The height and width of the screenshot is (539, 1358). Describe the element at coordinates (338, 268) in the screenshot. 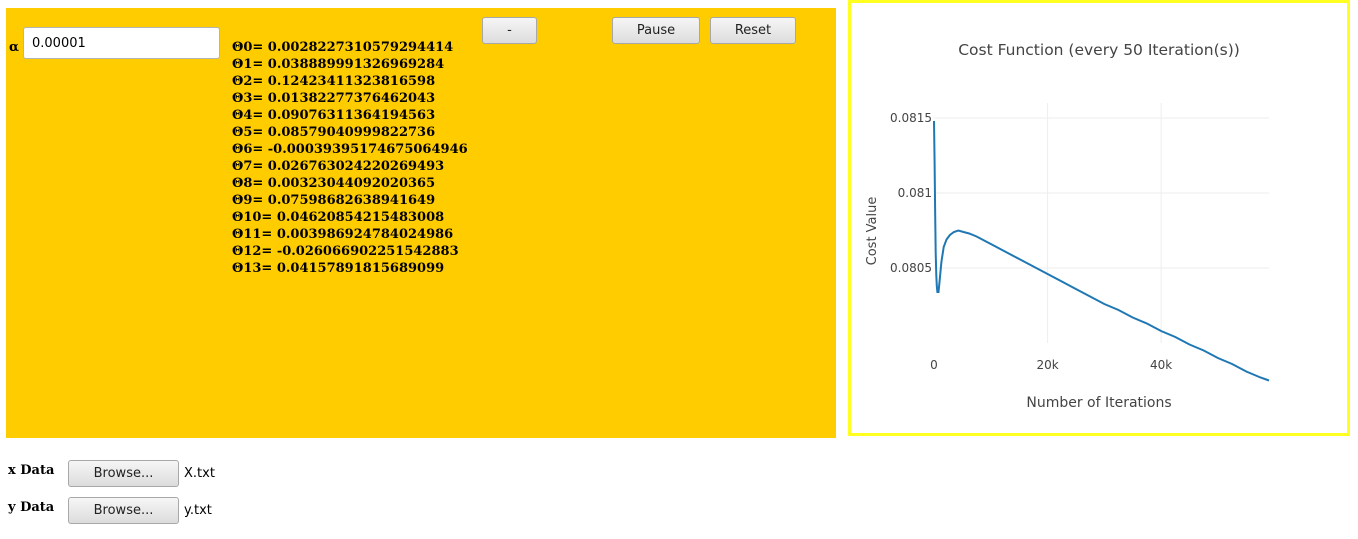

I see `theta-value-13: Θ13= 0.04157891815689099` at that location.